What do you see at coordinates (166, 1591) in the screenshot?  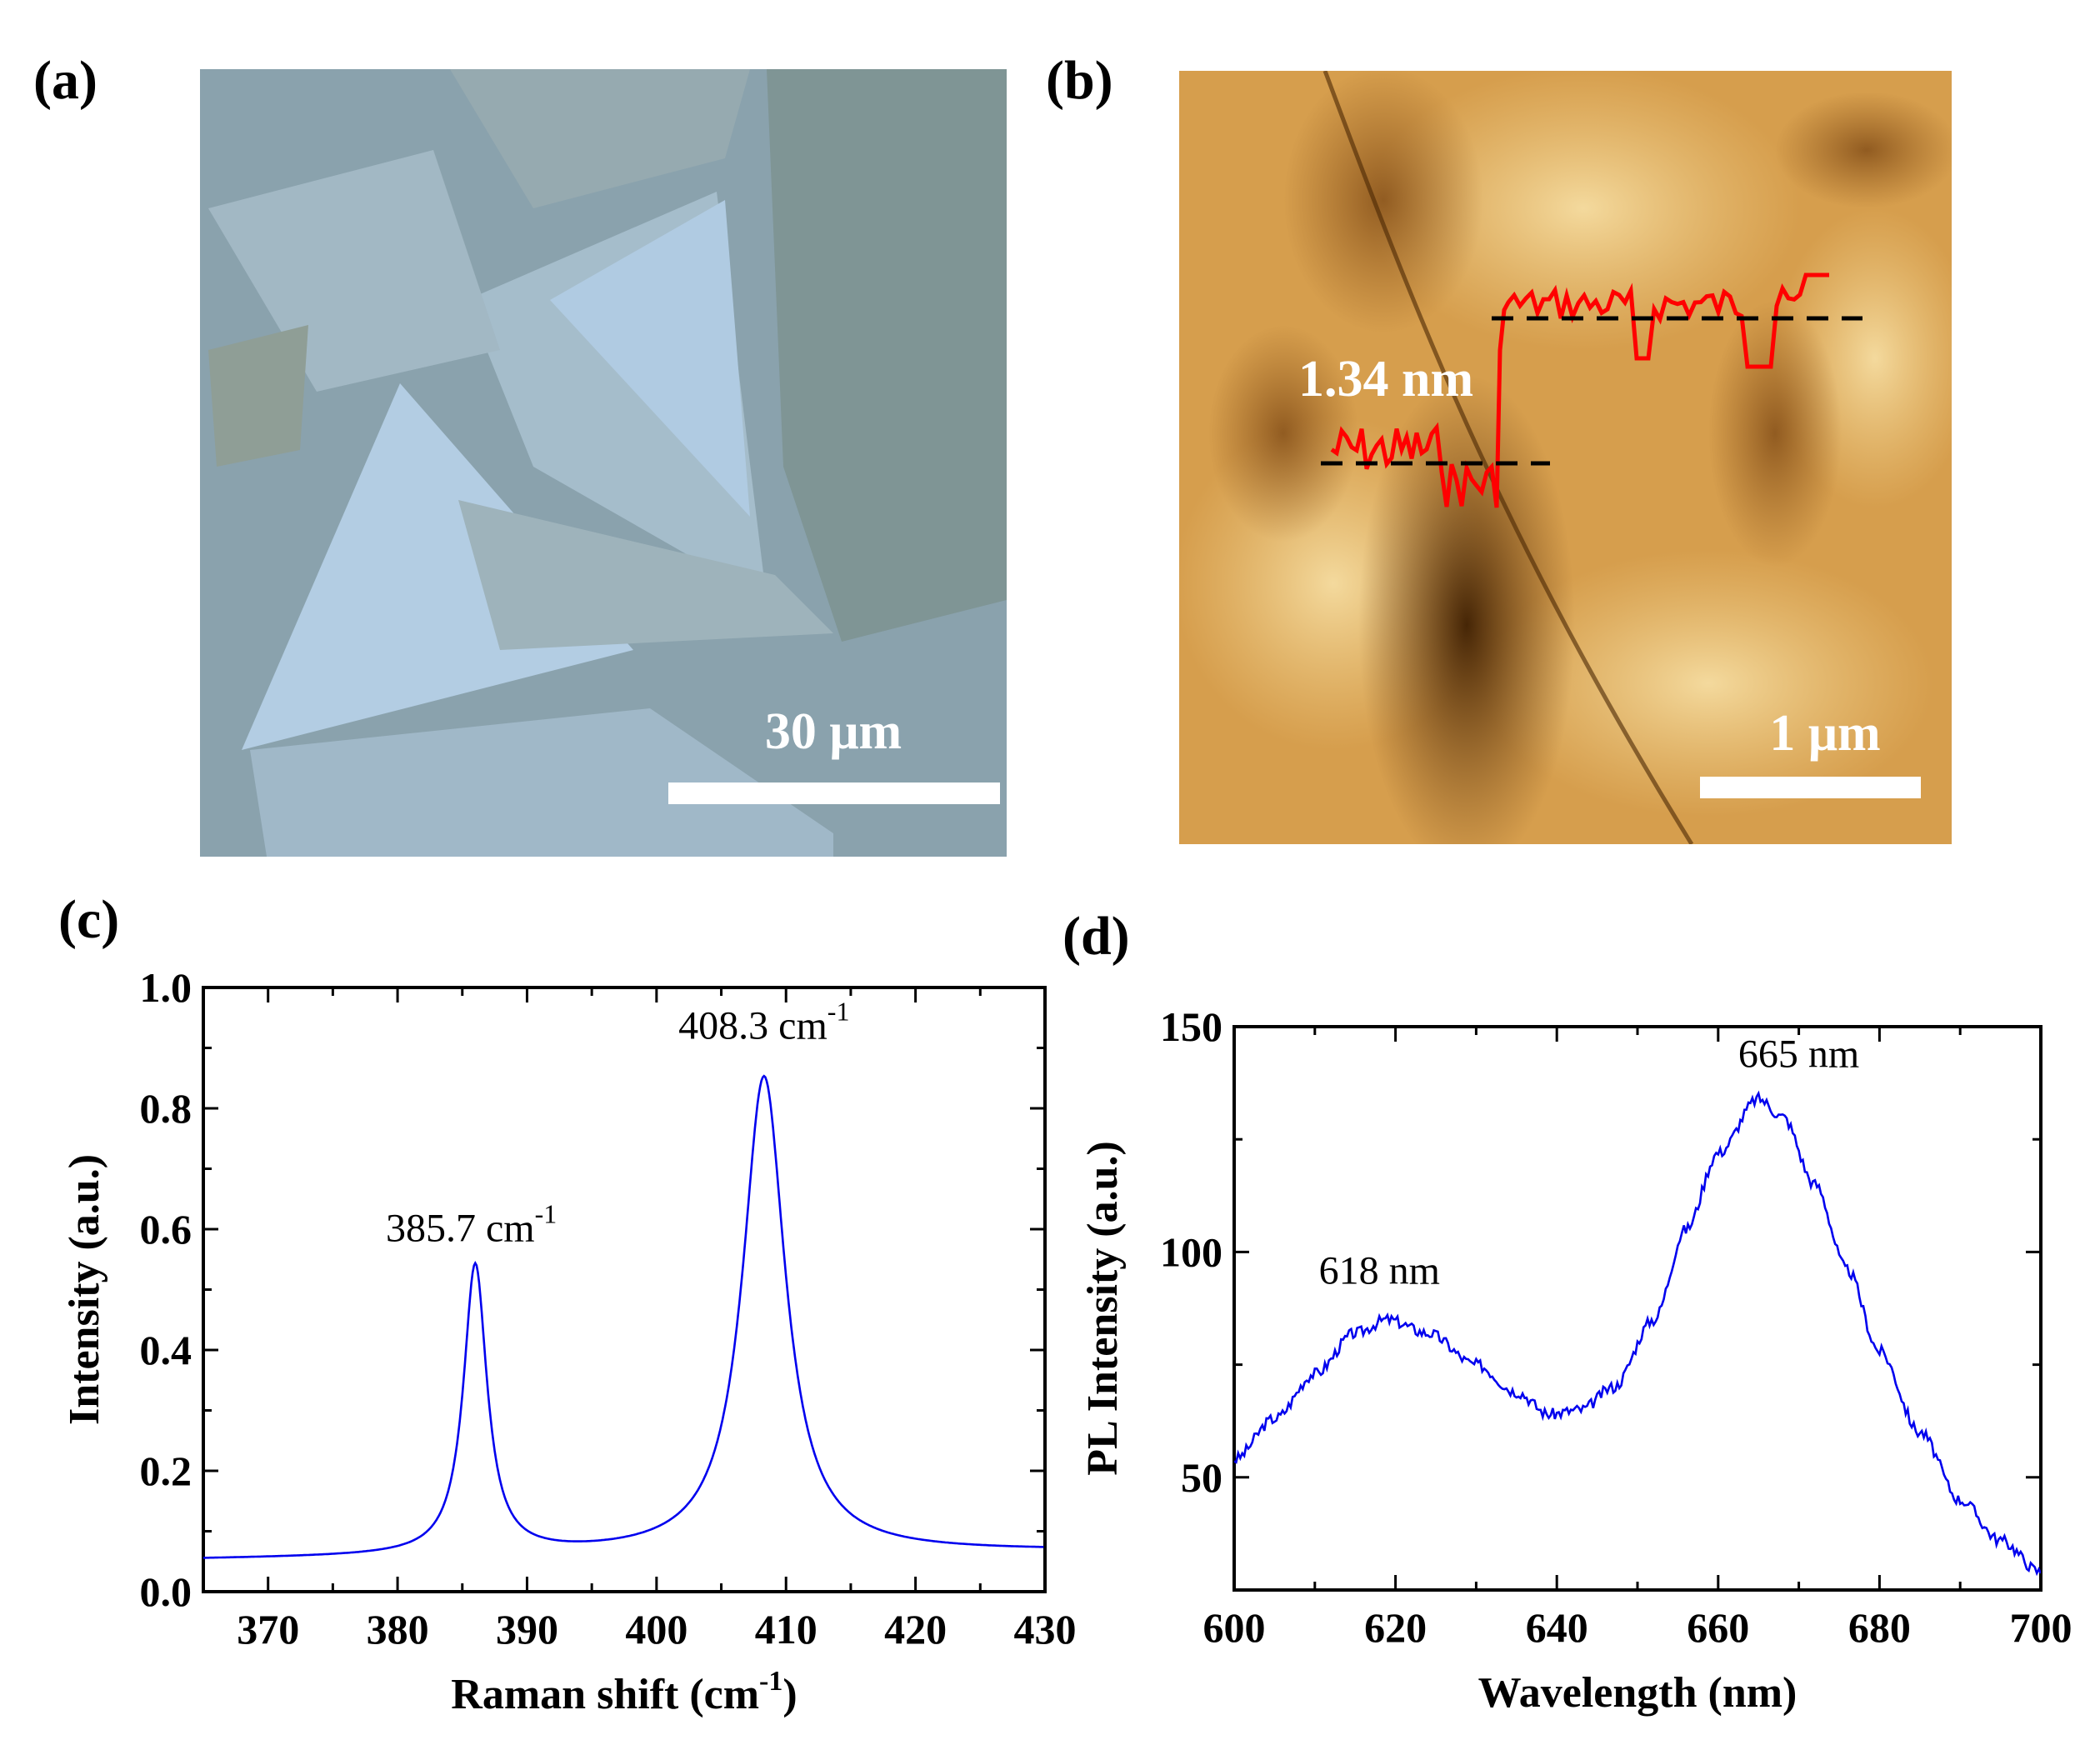 I see `y-tick-label: 0.0` at bounding box center [166, 1591].